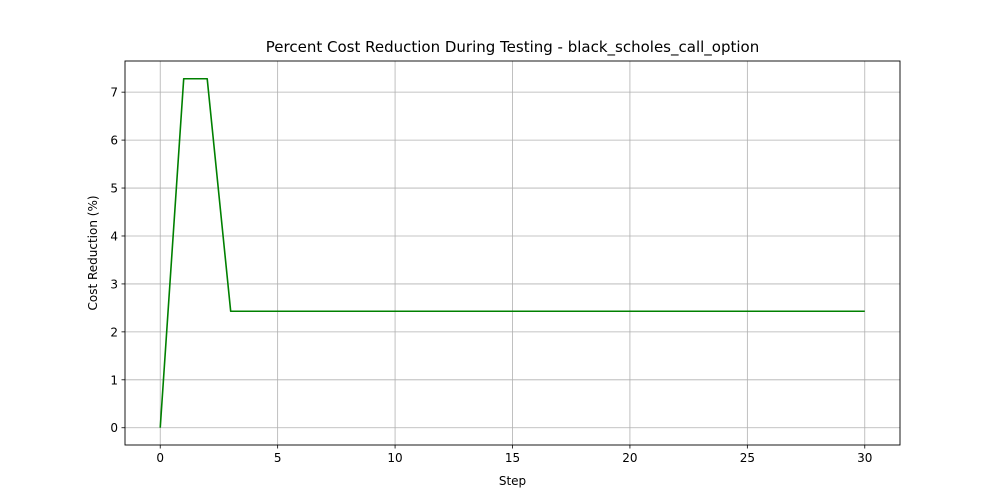 This screenshot has height=504, width=1000. I want to click on y-tick-label: 5, so click(114, 189).